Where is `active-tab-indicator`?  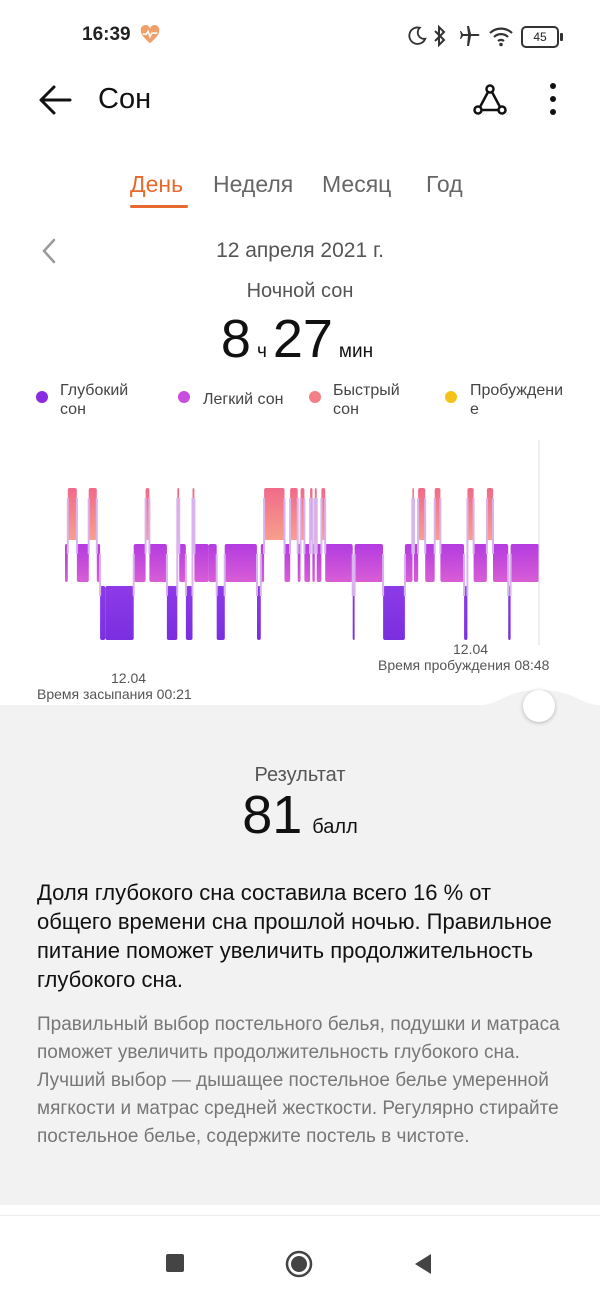 active-tab-indicator is located at coordinates (159, 206).